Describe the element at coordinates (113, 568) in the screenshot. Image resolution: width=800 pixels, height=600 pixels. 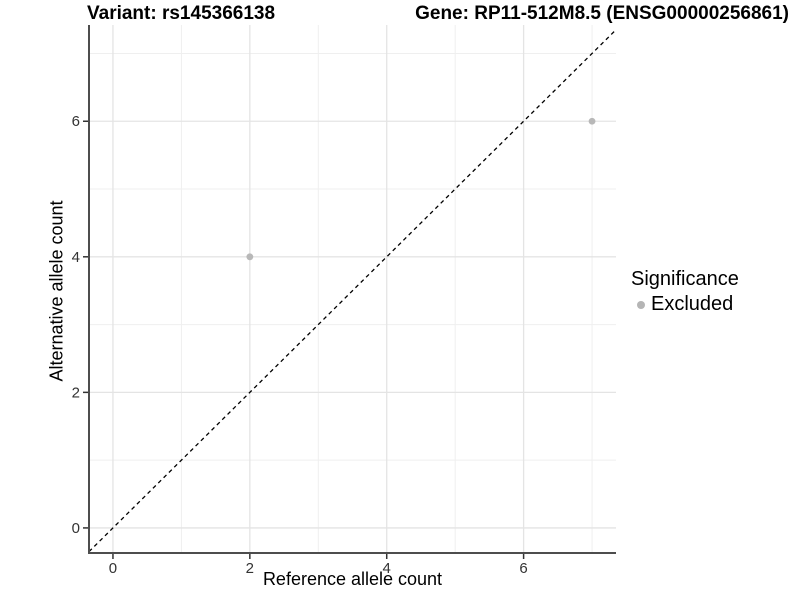
I see `x-tick-label: 0` at that location.